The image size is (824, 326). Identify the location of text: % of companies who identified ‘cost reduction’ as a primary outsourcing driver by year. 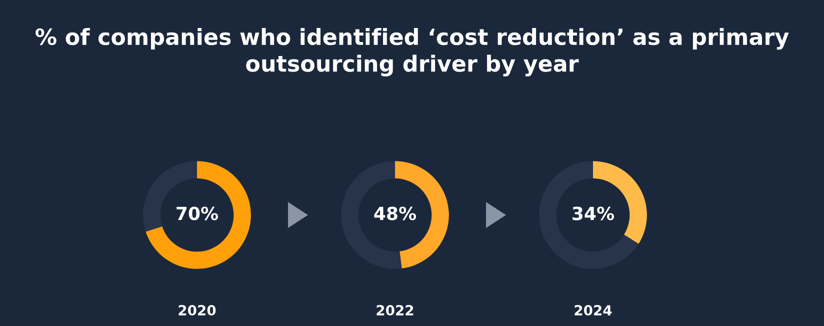
(412, 52).